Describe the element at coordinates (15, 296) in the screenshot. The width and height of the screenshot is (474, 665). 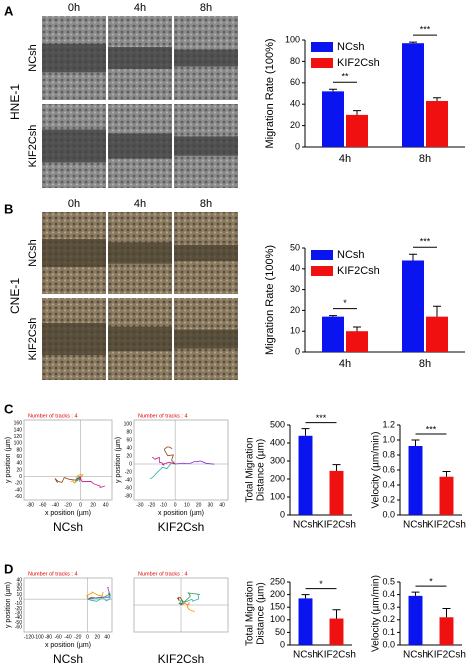
I see `cell-line-label: CNE-1` at that location.